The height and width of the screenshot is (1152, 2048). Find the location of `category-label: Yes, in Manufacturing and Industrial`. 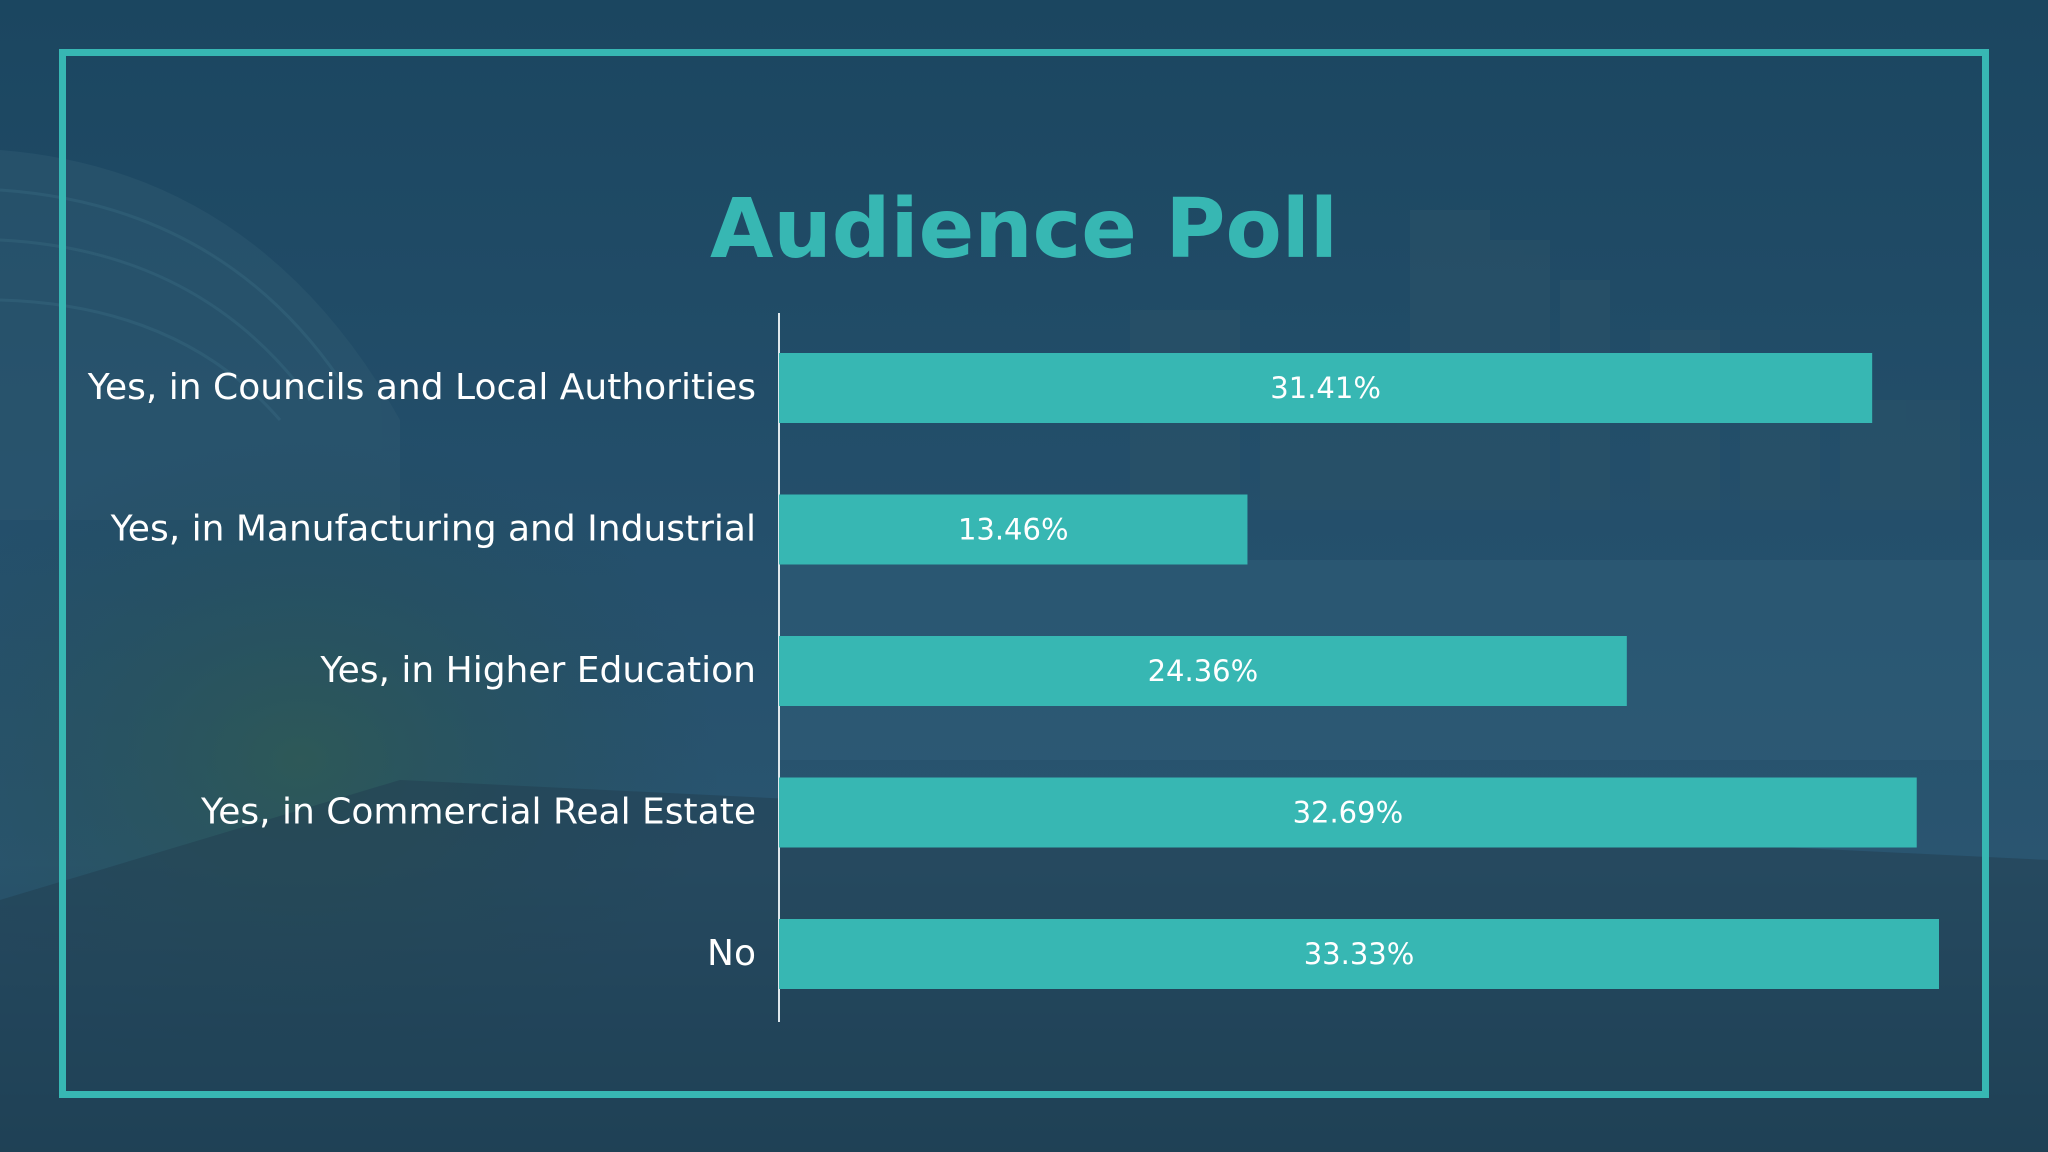

category-label: Yes, in Manufacturing and Industrial is located at coordinates (433, 529).